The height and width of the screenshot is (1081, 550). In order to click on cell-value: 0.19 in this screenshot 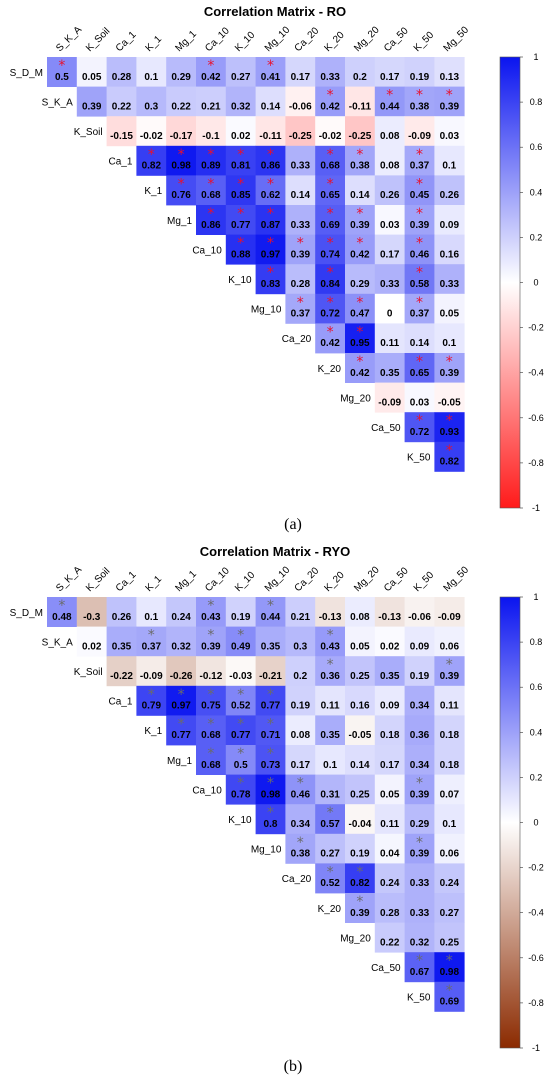, I will do `click(360, 854)`.